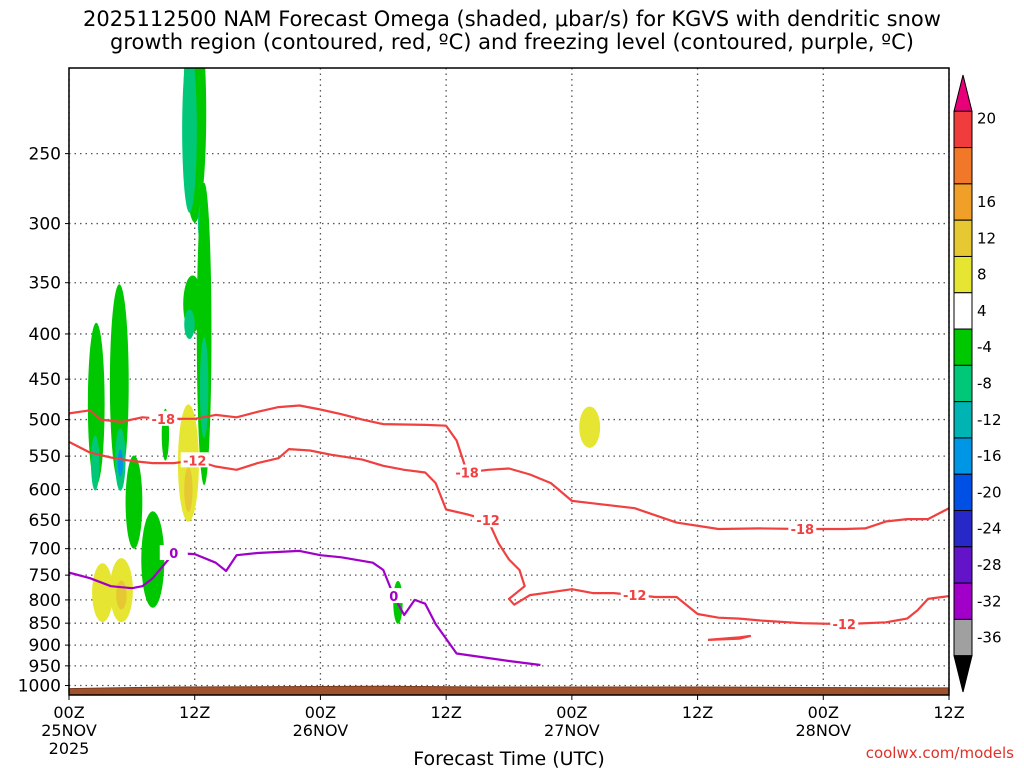  Describe the element at coordinates (823, 730) in the screenshot. I see `x-tick-date-label: 28NOV` at that location.